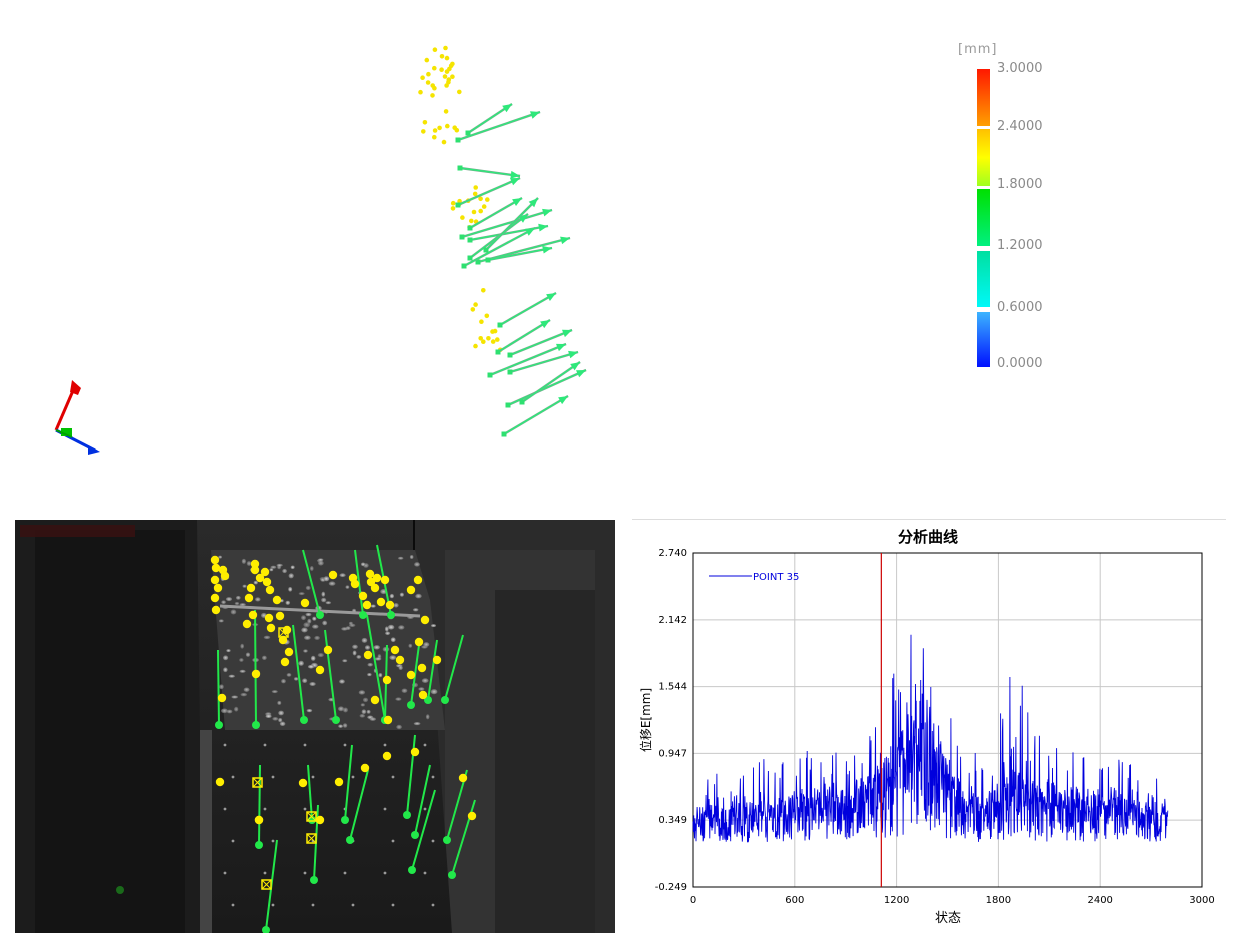  I want to click on legend-band-blue, so click(983, 339).